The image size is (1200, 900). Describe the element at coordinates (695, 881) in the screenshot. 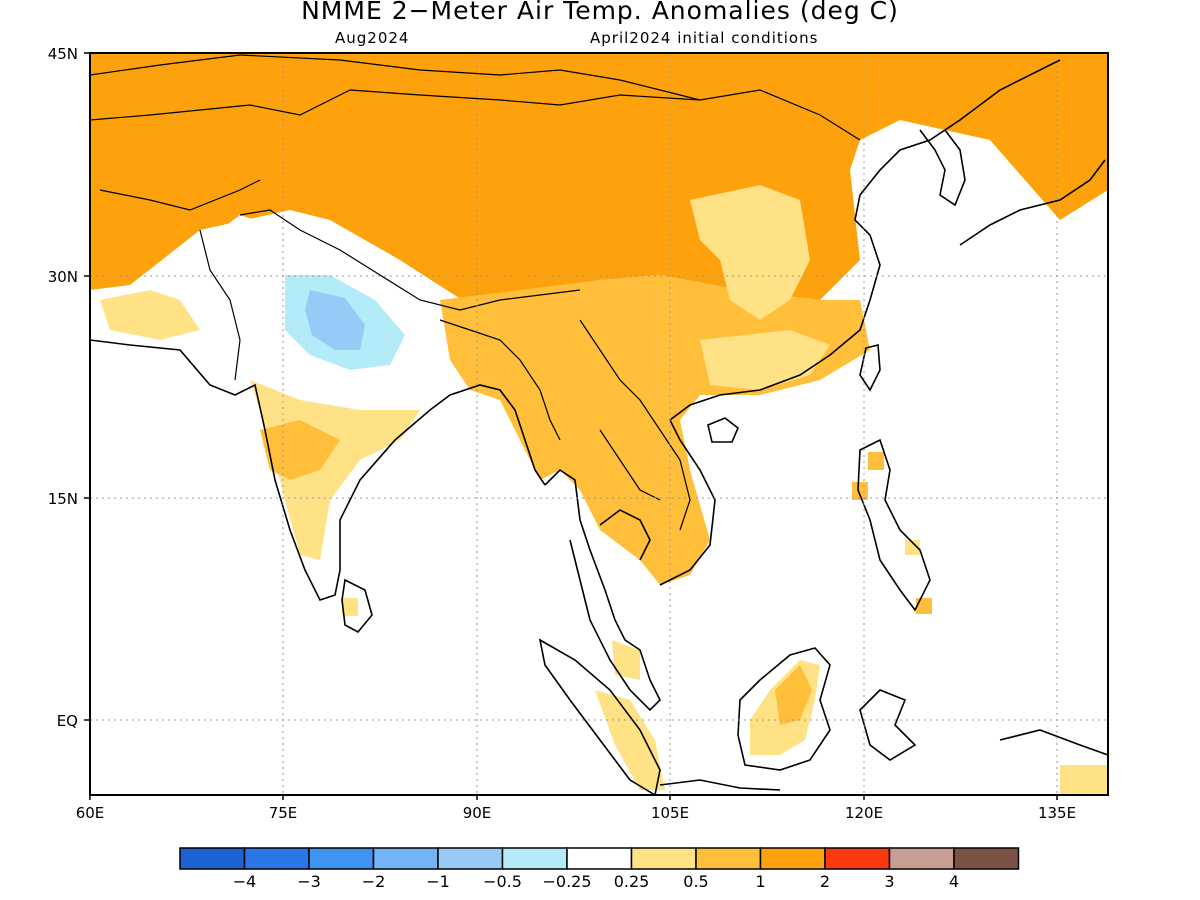

I see `colorbar-label: 0.5` at that location.